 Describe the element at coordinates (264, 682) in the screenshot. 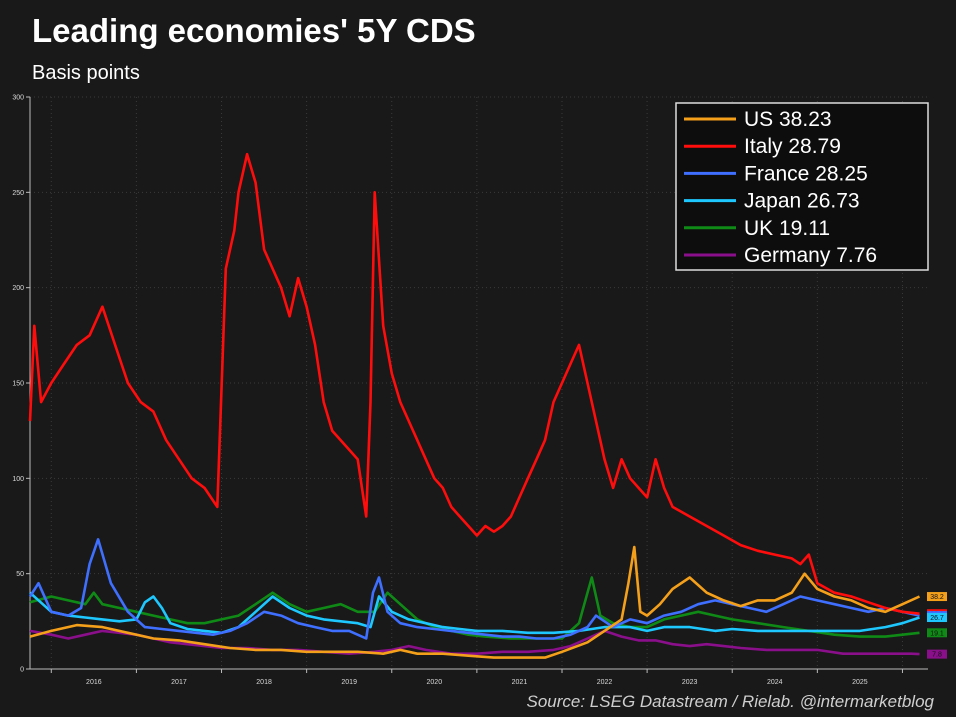

I see `x-tick-label: 2018` at that location.